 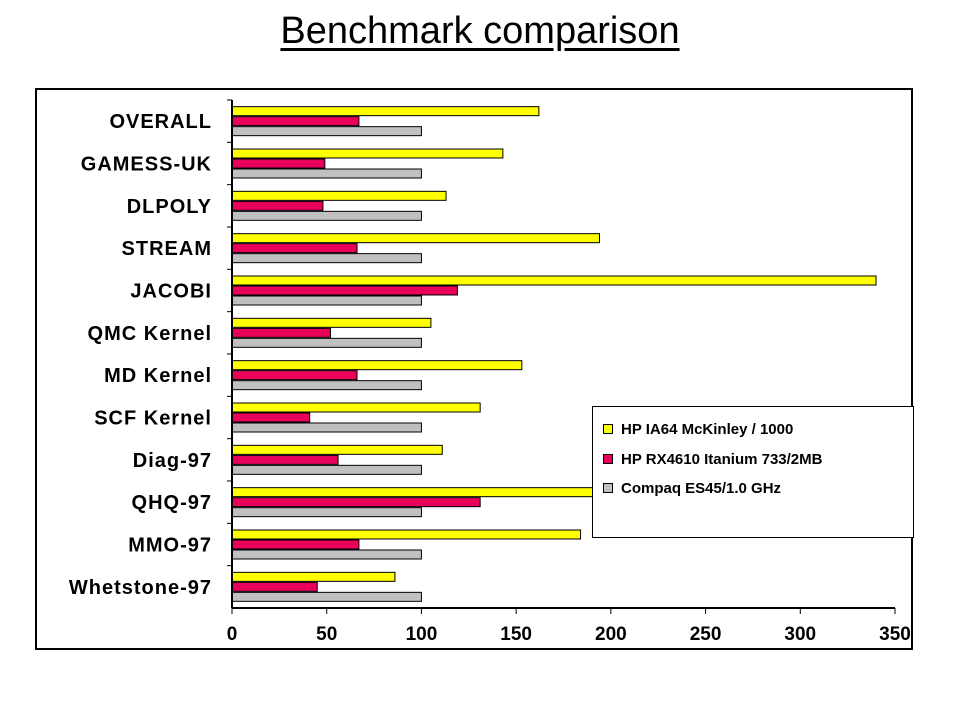 What do you see at coordinates (611, 634) in the screenshot?
I see `x-tick-label-5: 200` at bounding box center [611, 634].